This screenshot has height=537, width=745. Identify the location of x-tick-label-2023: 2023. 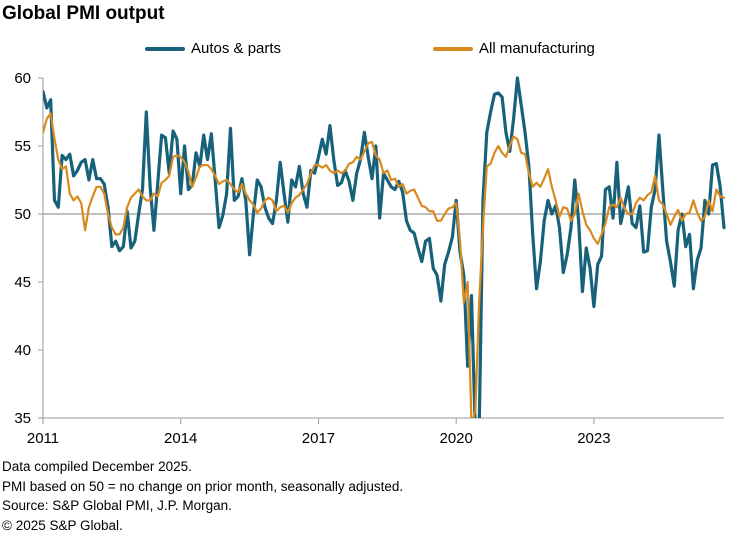
(593, 438).